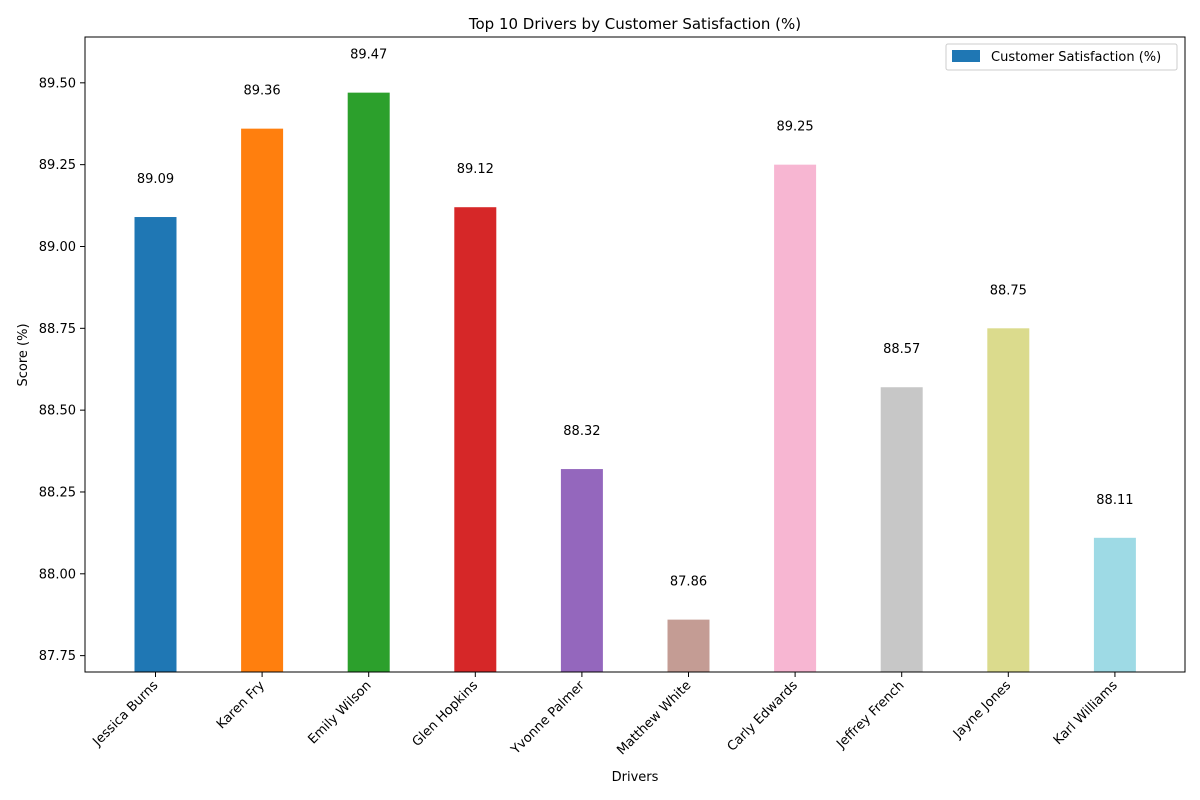 This screenshot has height=800, width=1200. I want to click on data-label: 88.11, so click(1114, 500).